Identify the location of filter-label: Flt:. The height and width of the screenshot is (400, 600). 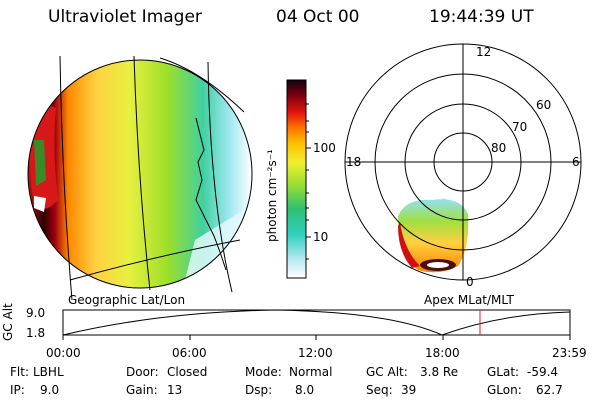
(19, 372).